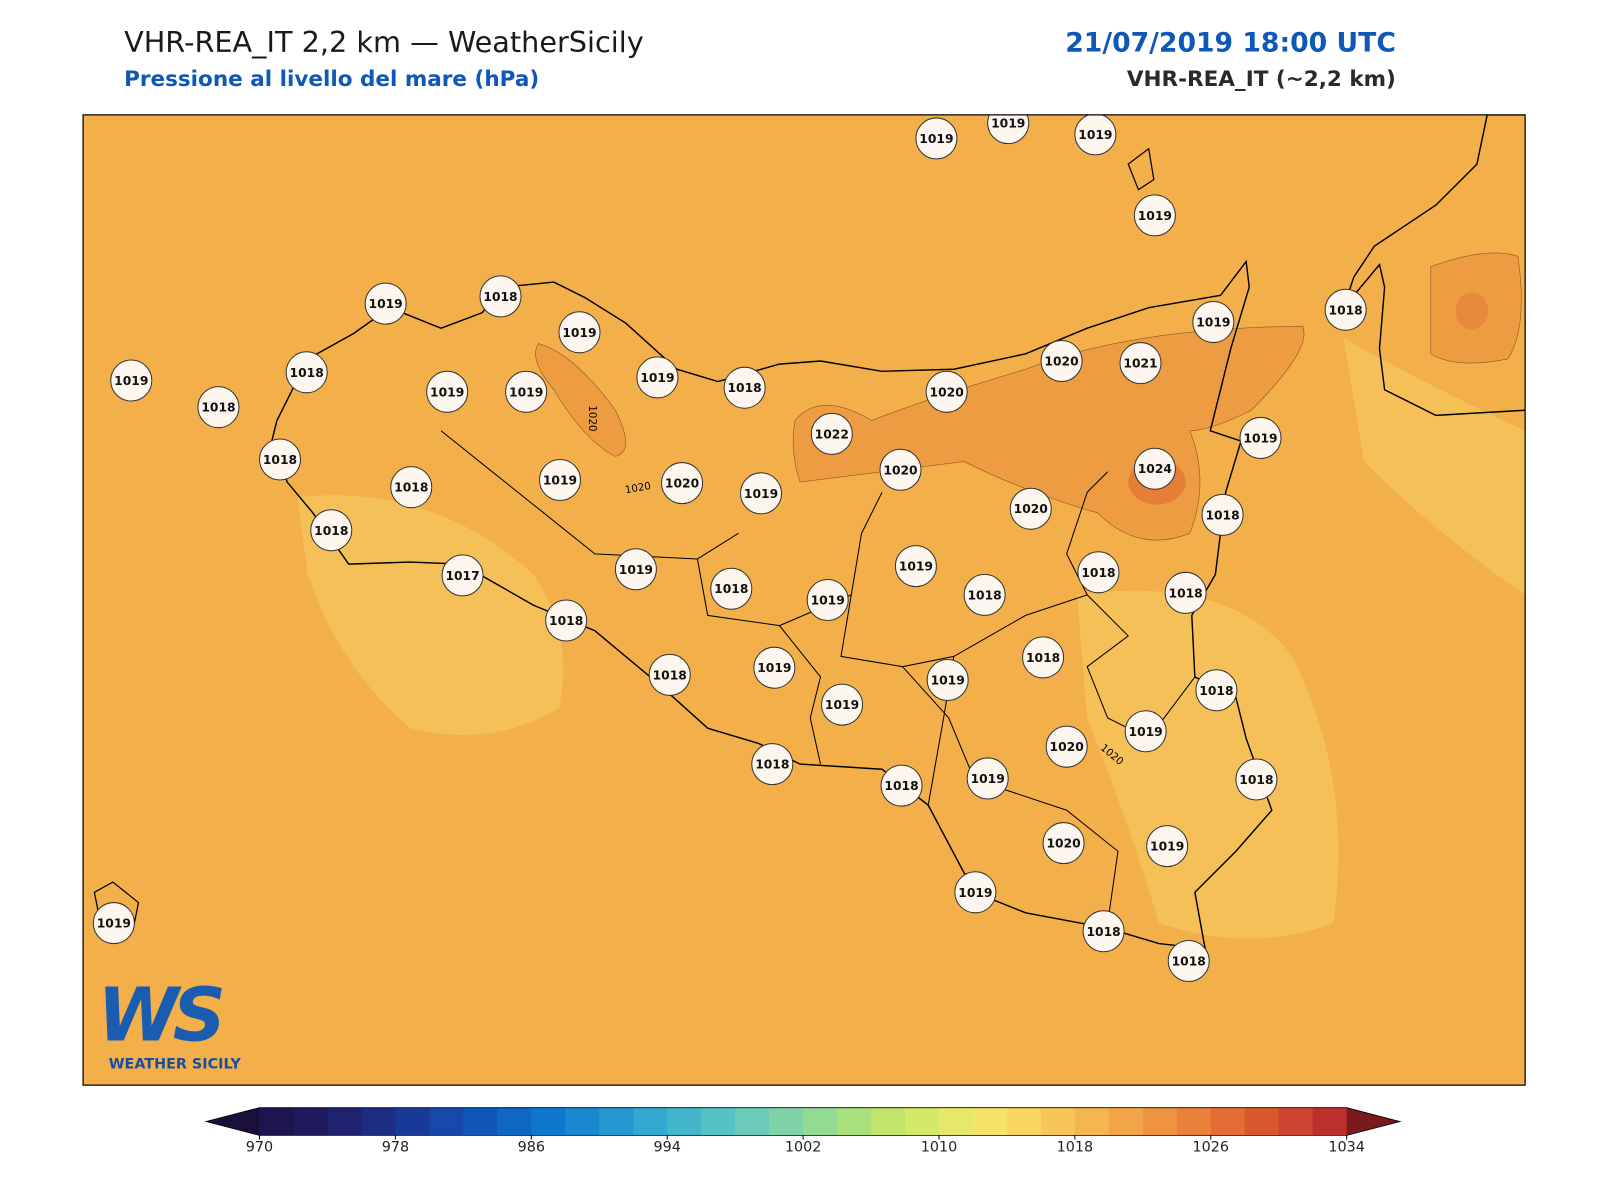  What do you see at coordinates (331, 79) in the screenshot?
I see `subtitle: Pressione al livello del mare (hPa)` at bounding box center [331, 79].